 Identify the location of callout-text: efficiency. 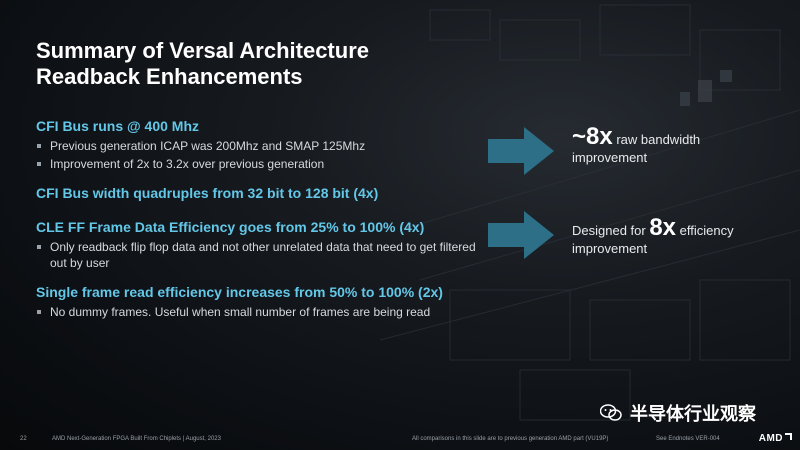
(705, 230).